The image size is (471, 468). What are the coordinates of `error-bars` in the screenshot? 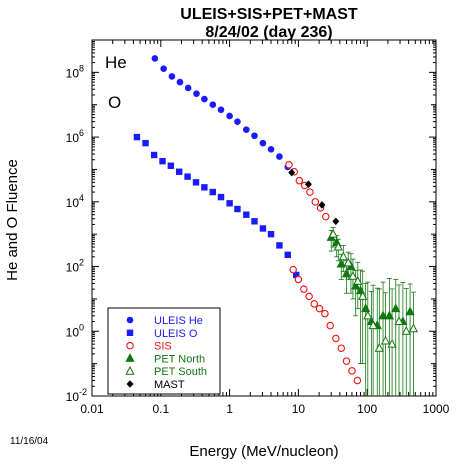 It's located at (372, 311).